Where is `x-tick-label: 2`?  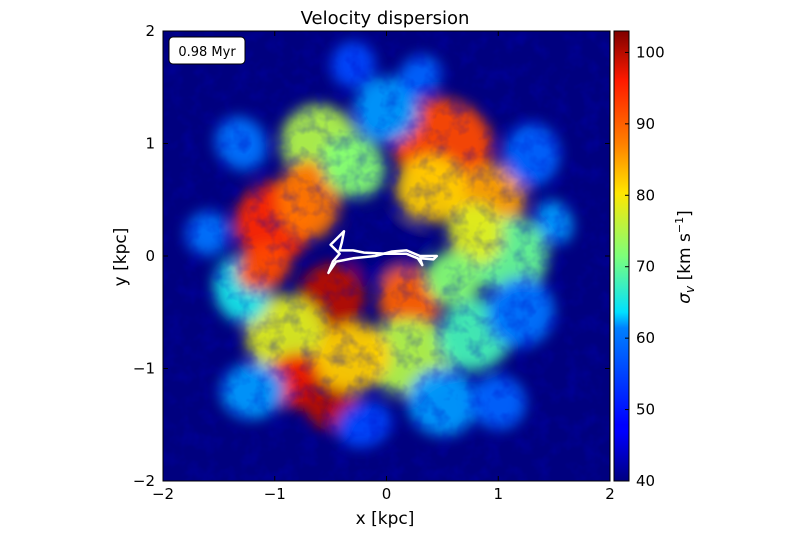 x-tick-label: 2 is located at coordinates (610, 494).